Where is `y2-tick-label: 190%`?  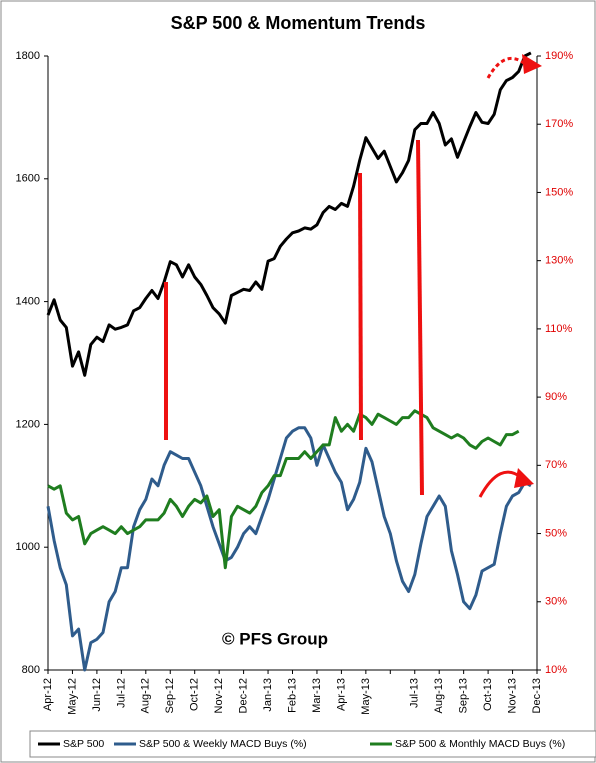
y2-tick-label: 190% is located at coordinates (559, 56).